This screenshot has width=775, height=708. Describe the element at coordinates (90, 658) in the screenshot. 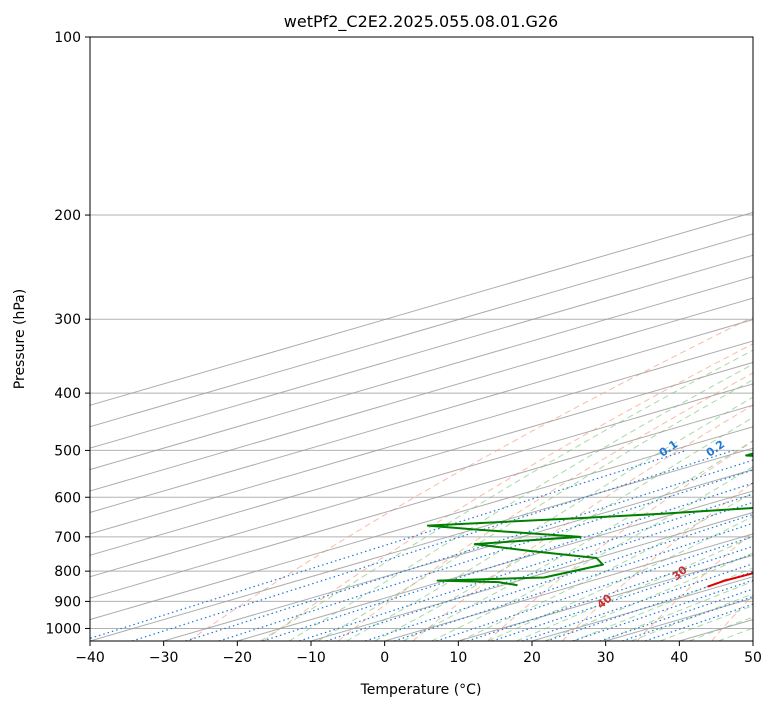

I see `x-tick-label: −40` at that location.